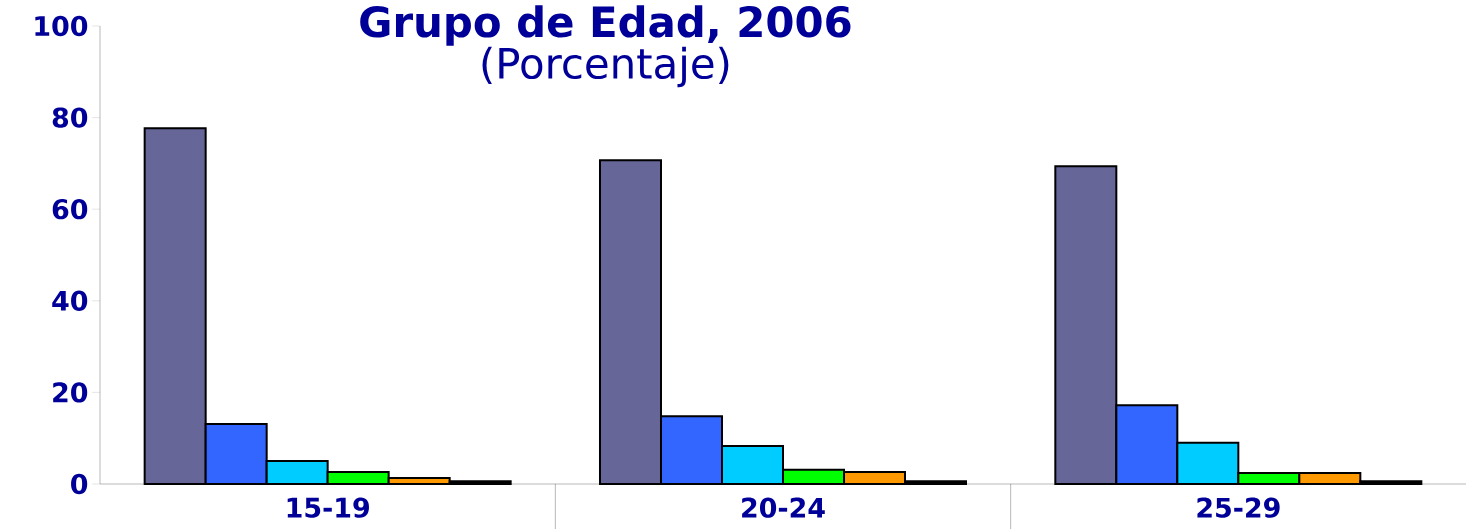 The height and width of the screenshot is (529, 1466). What do you see at coordinates (70, 209) in the screenshot?
I see `y-tick-label: 60` at bounding box center [70, 209].